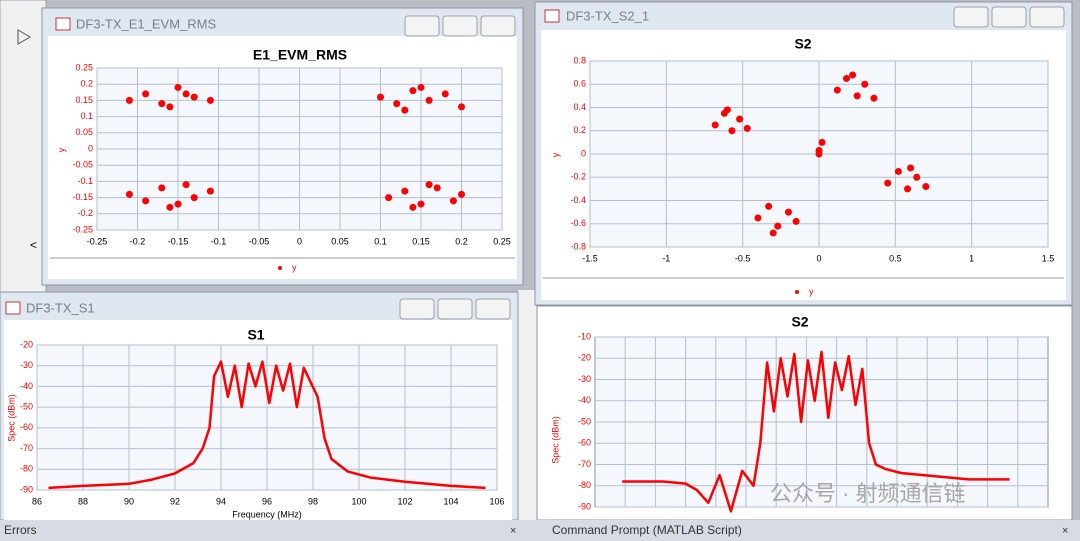 Image resolution: width=1080 pixels, height=541 pixels. I want to click on y-tick-label: -0.4, so click(578, 200).